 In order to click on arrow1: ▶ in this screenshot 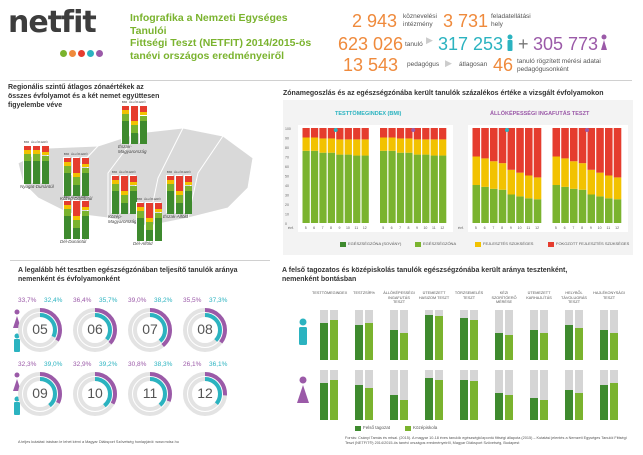, I will do `click(429, 40)`.